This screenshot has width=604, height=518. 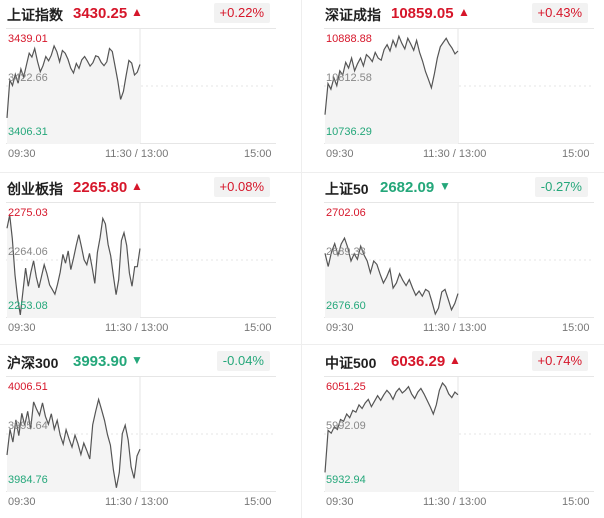 What do you see at coordinates (346, 480) in the screenshot?
I see `y-low-label: 5932.94` at bounding box center [346, 480].